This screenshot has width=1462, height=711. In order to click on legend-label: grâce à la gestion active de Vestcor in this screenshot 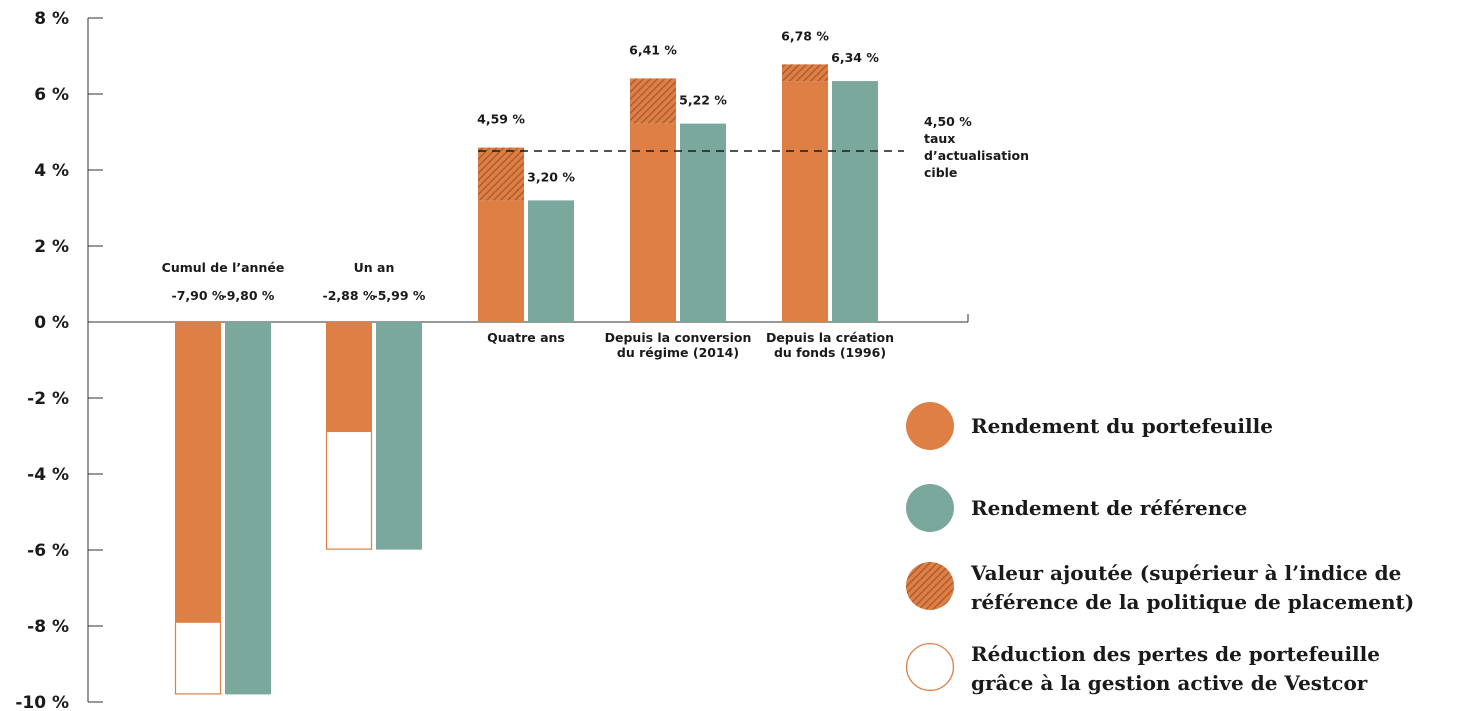, I will do `click(1169, 683)`.